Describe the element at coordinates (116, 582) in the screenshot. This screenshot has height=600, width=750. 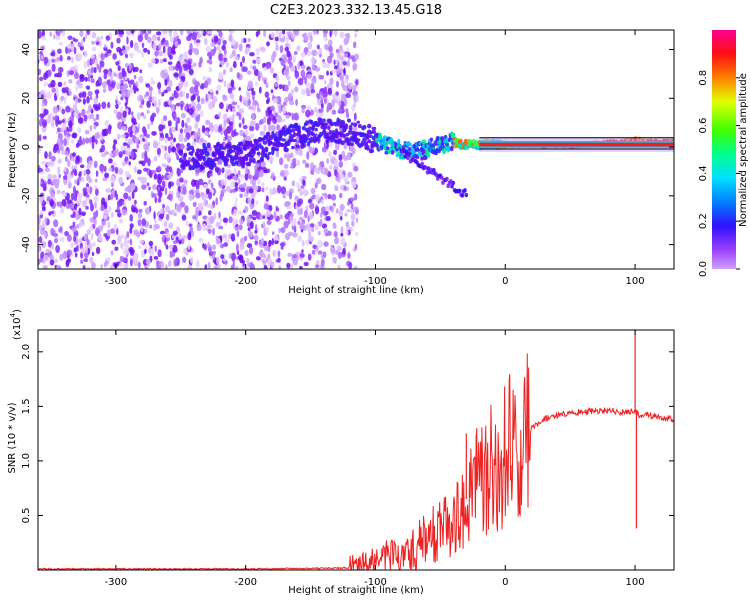
I see `x-tick-label: -300` at that location.